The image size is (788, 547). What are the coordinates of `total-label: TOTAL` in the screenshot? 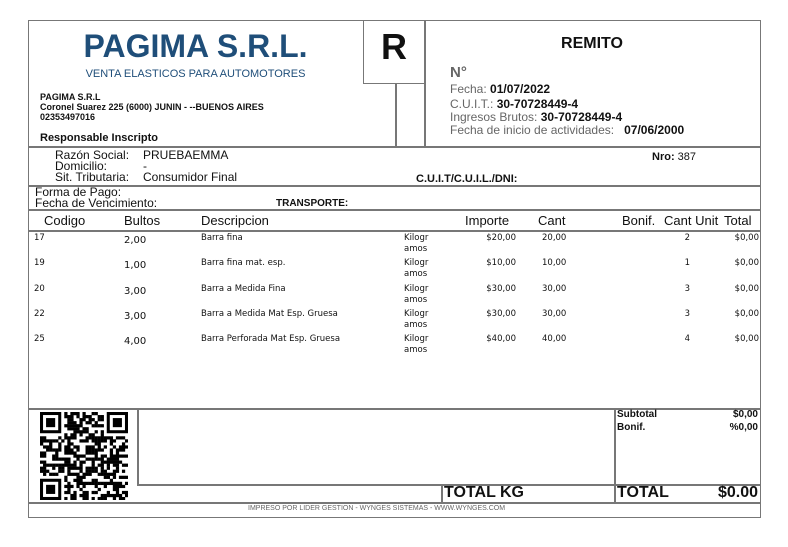 It's located at (643, 492).